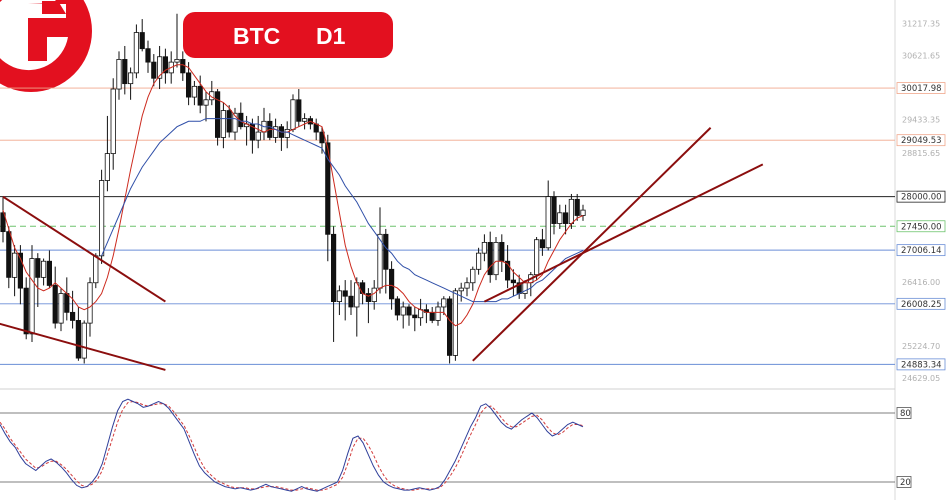 The width and height of the screenshot is (950, 500). I want to click on stochastic-k-line, so click(292, 445).